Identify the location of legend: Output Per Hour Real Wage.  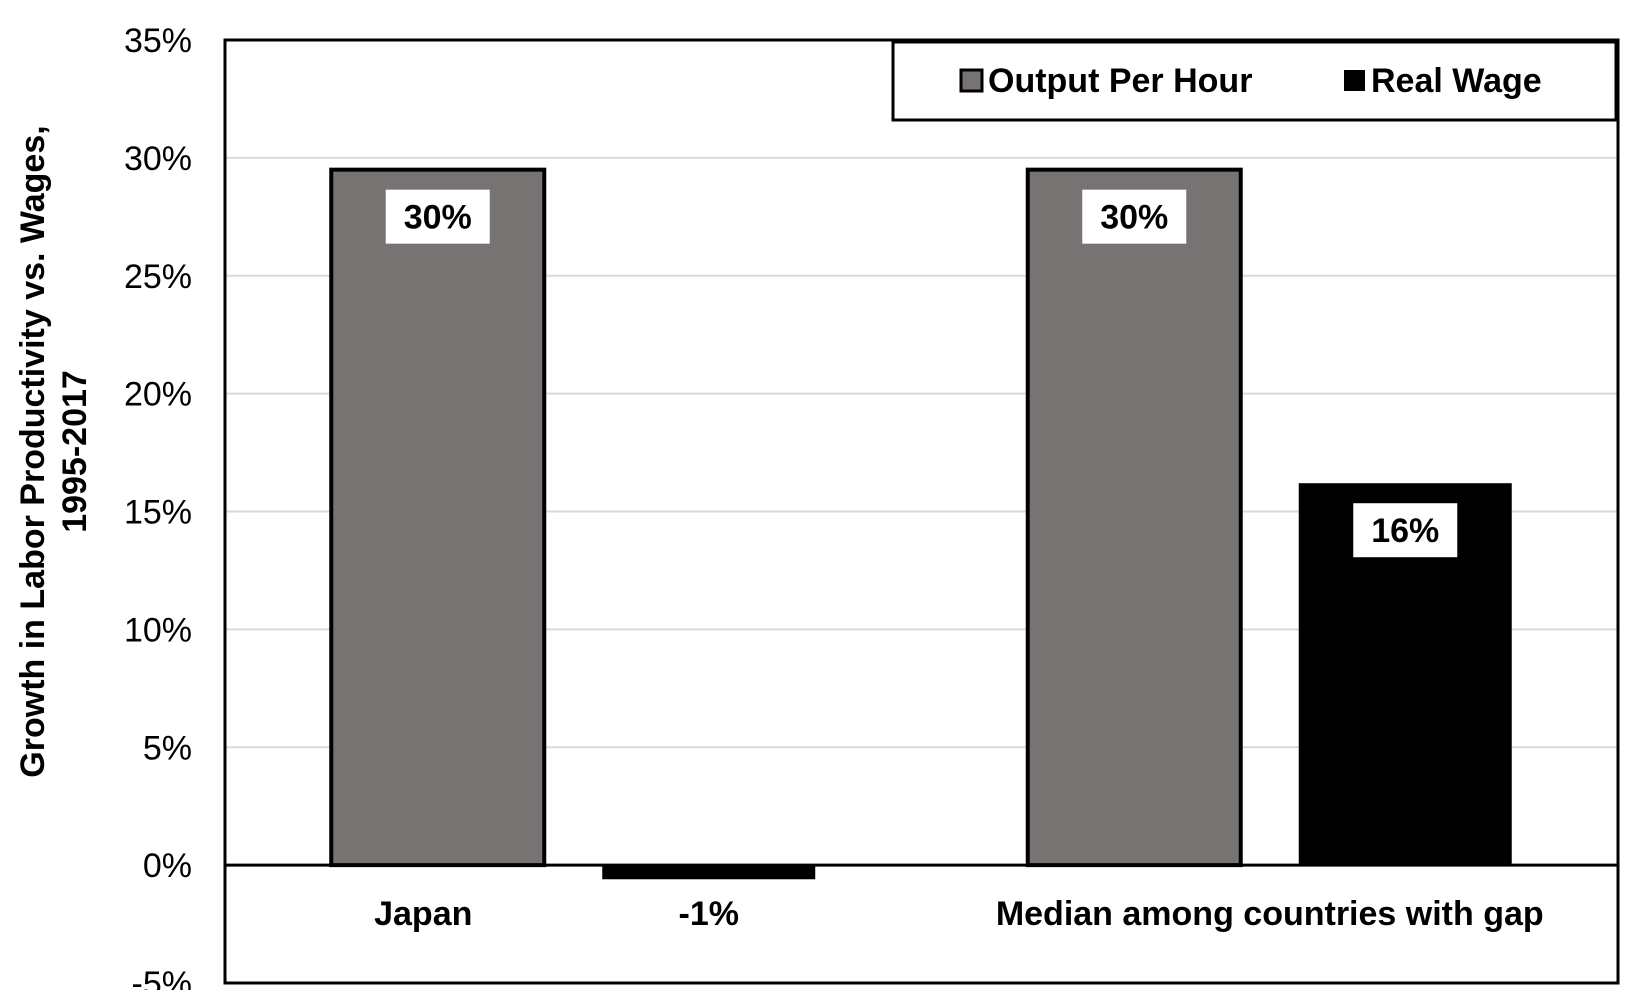
(1254, 81).